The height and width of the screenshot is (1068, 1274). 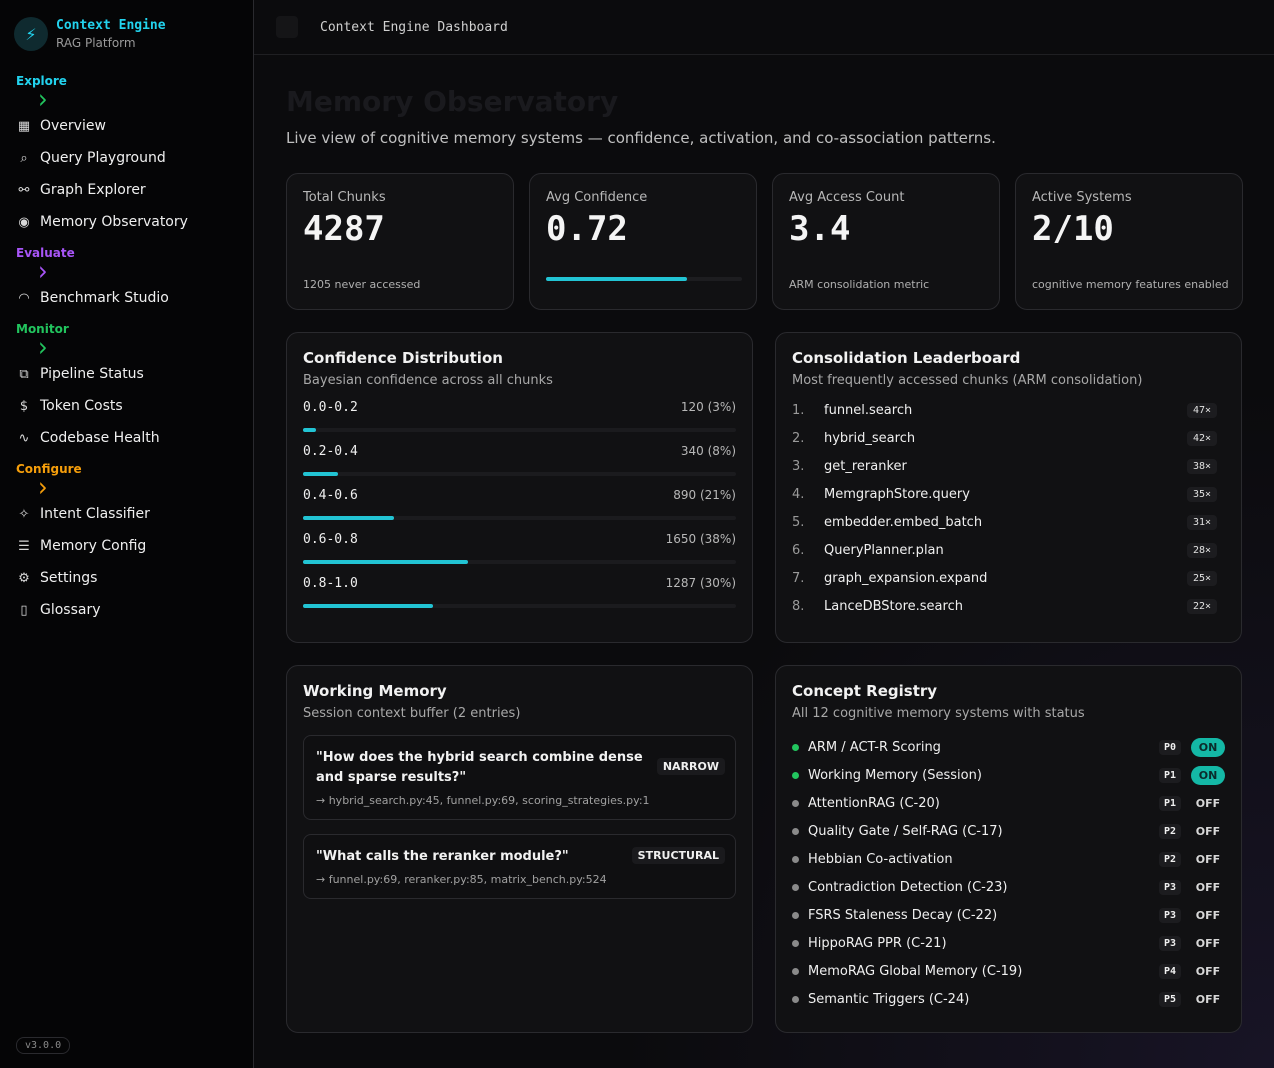 I want to click on rank-label: 4., so click(x=798, y=494).